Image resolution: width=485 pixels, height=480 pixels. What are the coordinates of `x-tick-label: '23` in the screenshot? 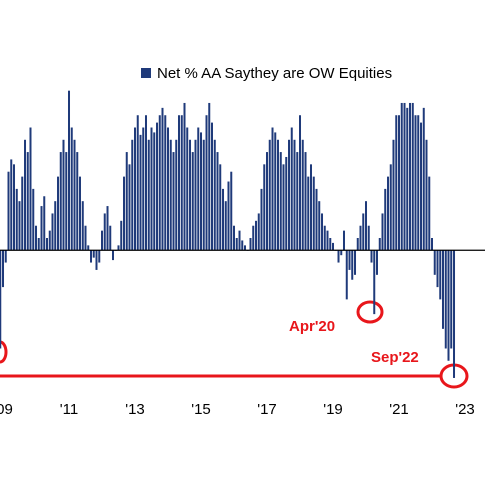 It's located at (465, 409).